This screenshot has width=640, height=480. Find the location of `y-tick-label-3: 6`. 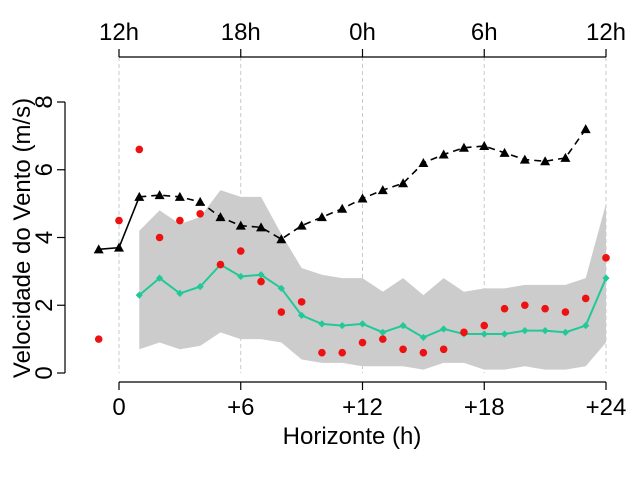

y-tick-label-3: 6 is located at coordinates (44, 169).